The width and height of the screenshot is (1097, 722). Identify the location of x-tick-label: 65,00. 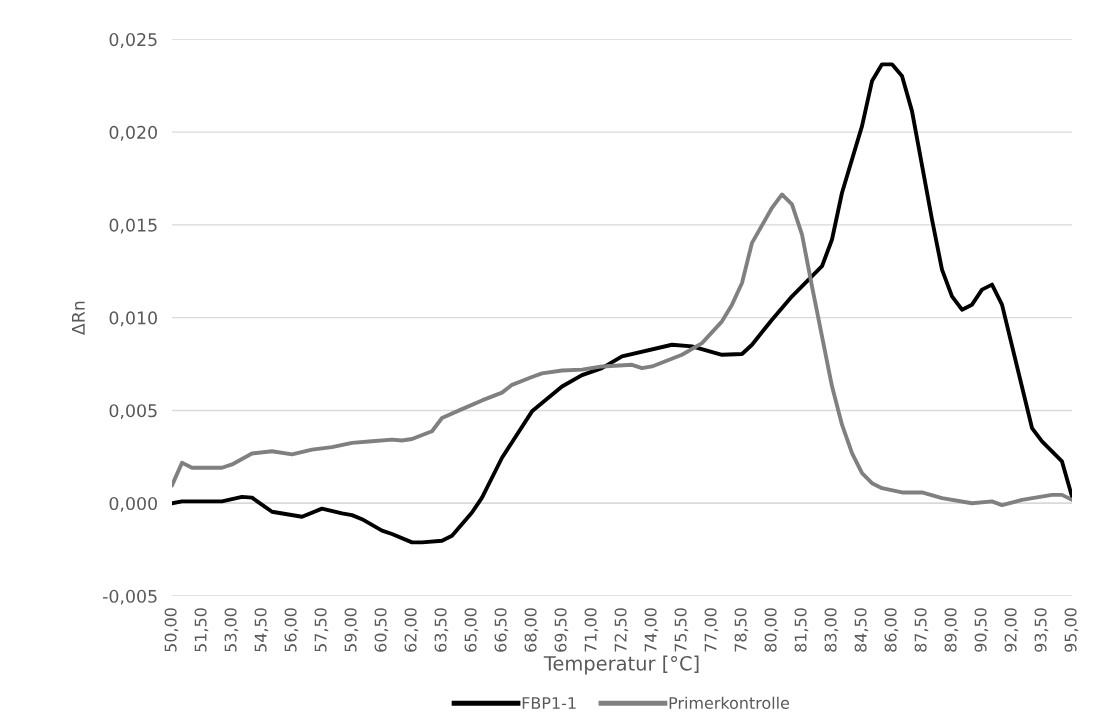
(471, 630).